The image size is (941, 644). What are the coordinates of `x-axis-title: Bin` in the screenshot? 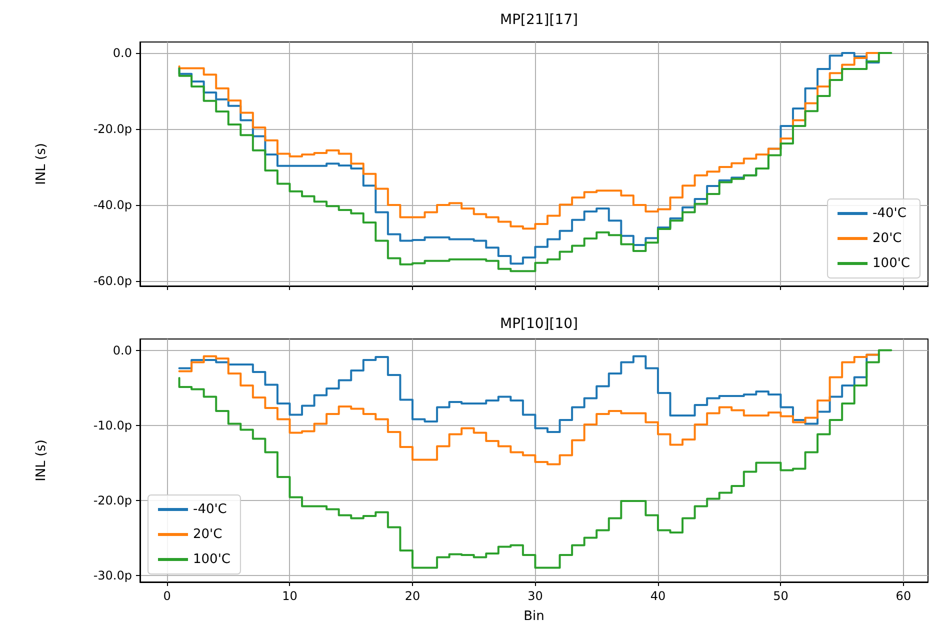 It's located at (534, 616).